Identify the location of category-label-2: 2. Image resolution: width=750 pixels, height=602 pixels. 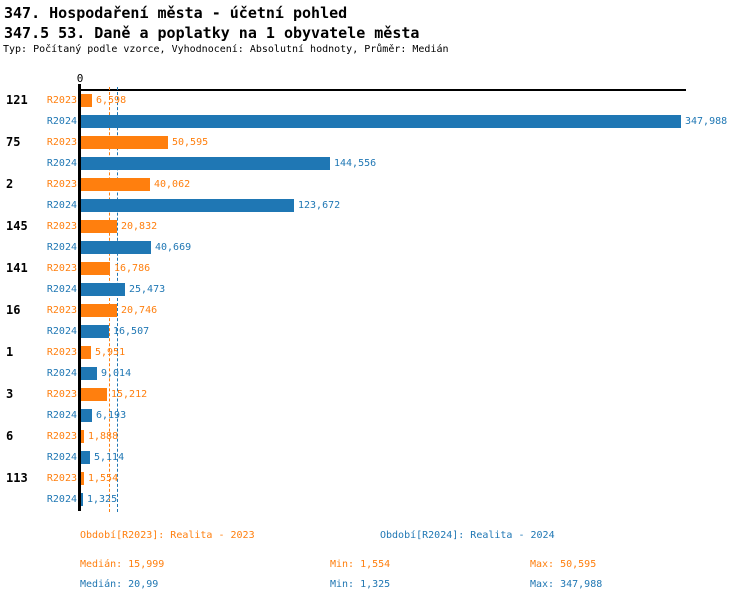
(10, 184).